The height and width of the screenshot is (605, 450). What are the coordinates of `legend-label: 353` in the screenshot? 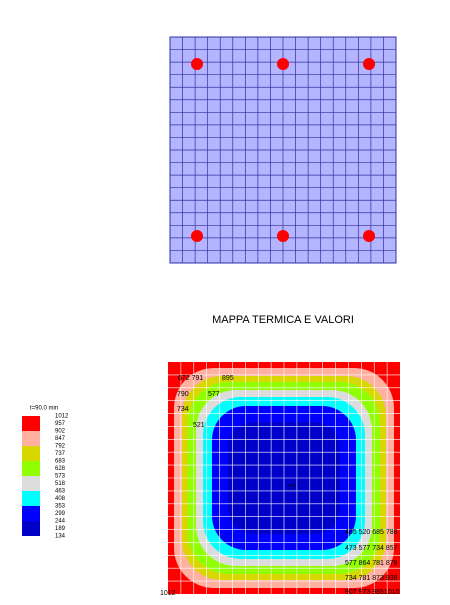 It's located at (60, 507).